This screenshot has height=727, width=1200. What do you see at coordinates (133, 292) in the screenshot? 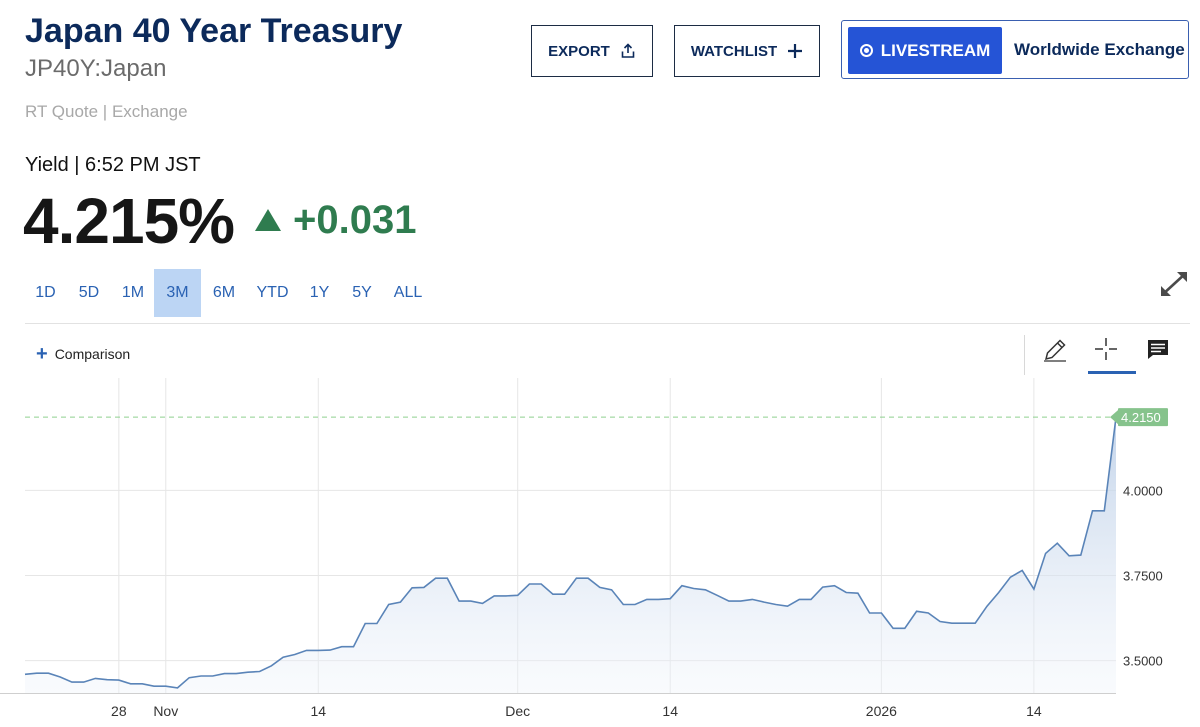
I see `range-tab-1m: 1M` at bounding box center [133, 292].